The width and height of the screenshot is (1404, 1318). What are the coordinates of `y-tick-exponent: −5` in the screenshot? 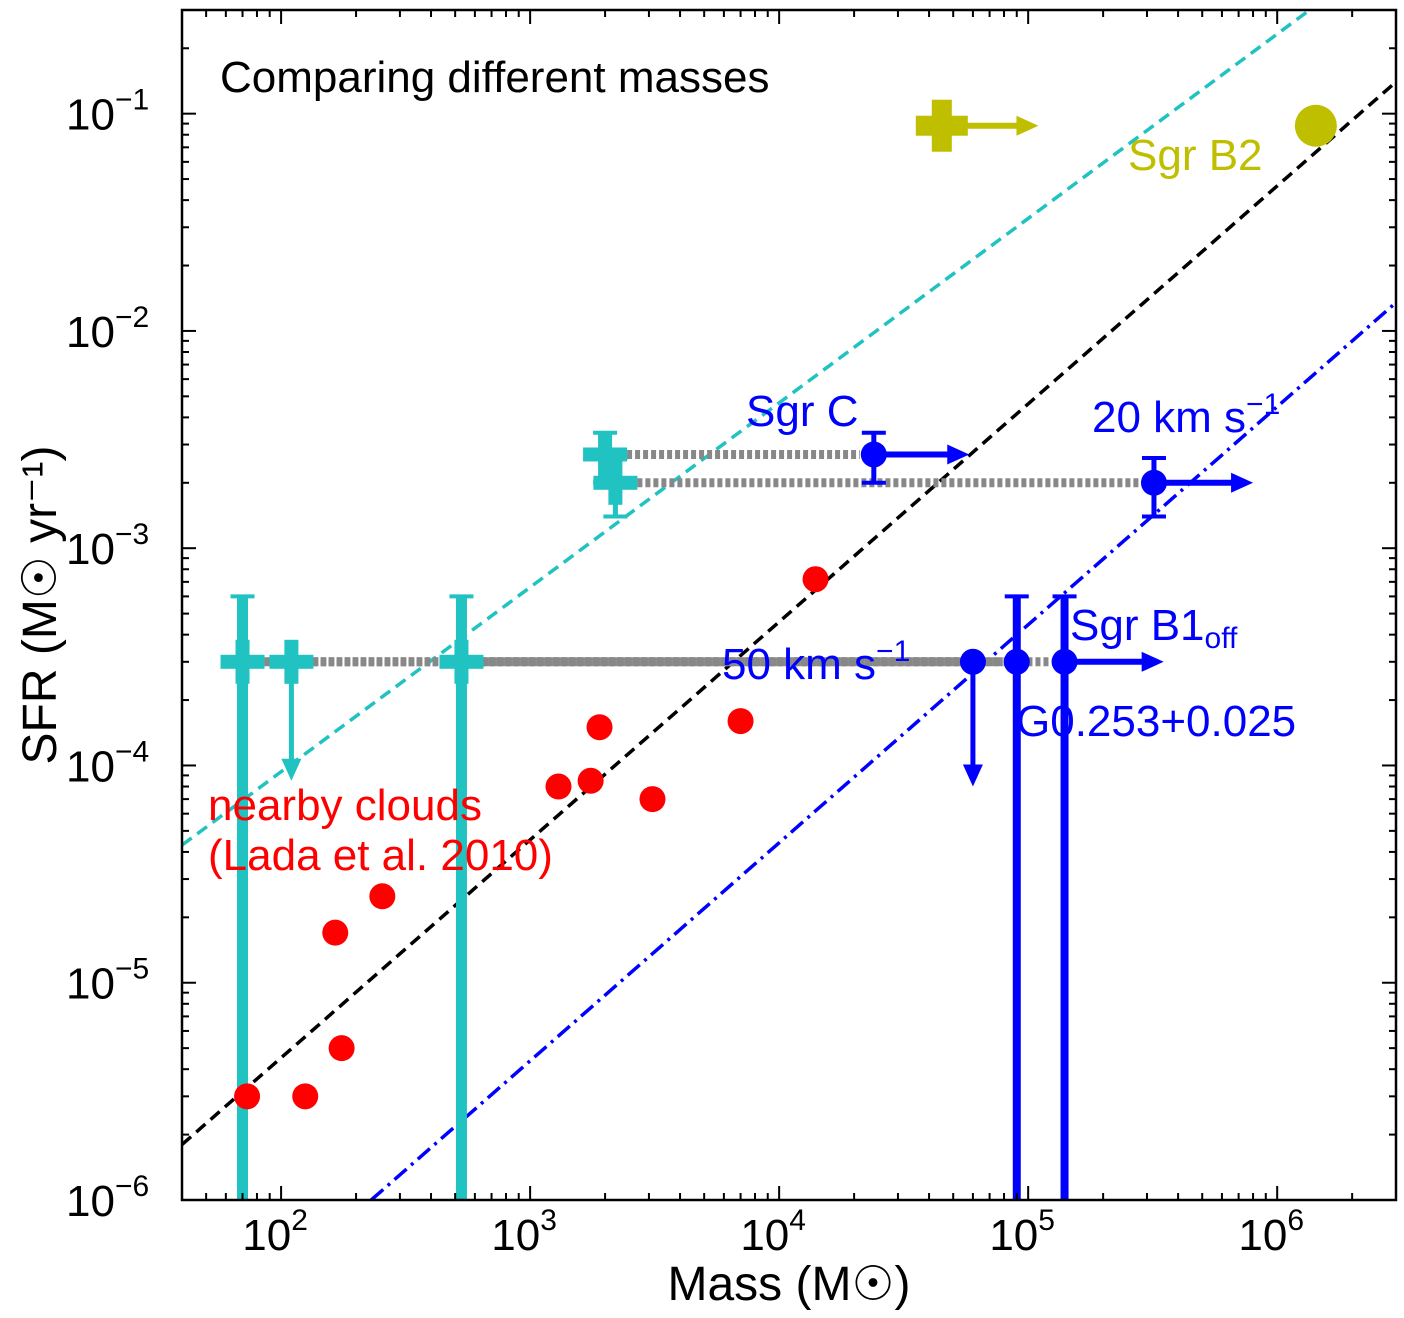 It's located at (132, 969).